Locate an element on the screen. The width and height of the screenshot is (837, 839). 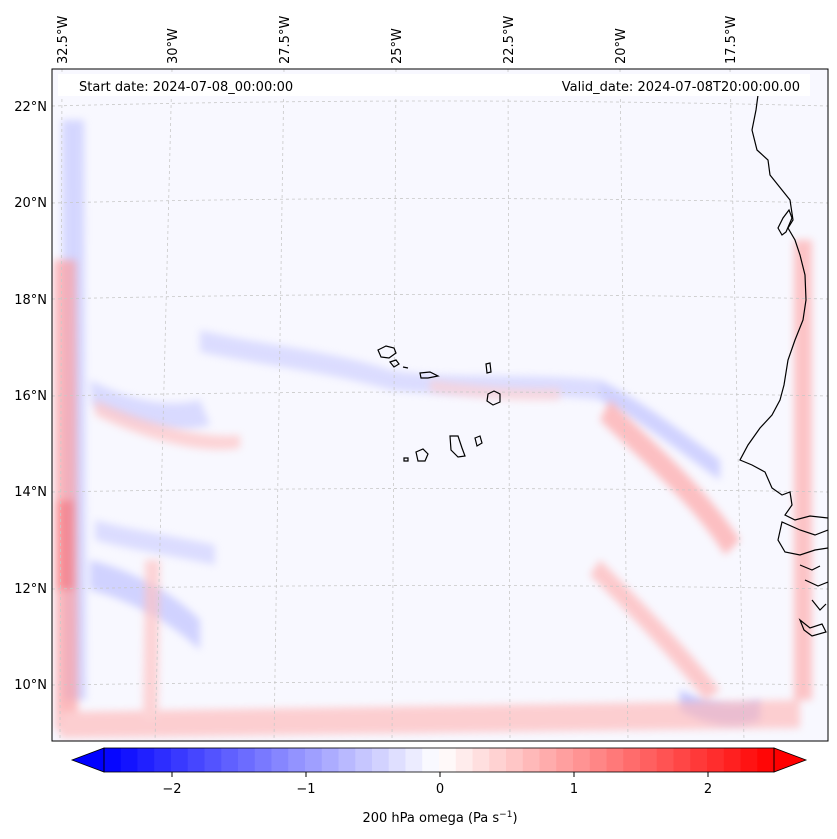
header-strip is located at coordinates (434, 85).